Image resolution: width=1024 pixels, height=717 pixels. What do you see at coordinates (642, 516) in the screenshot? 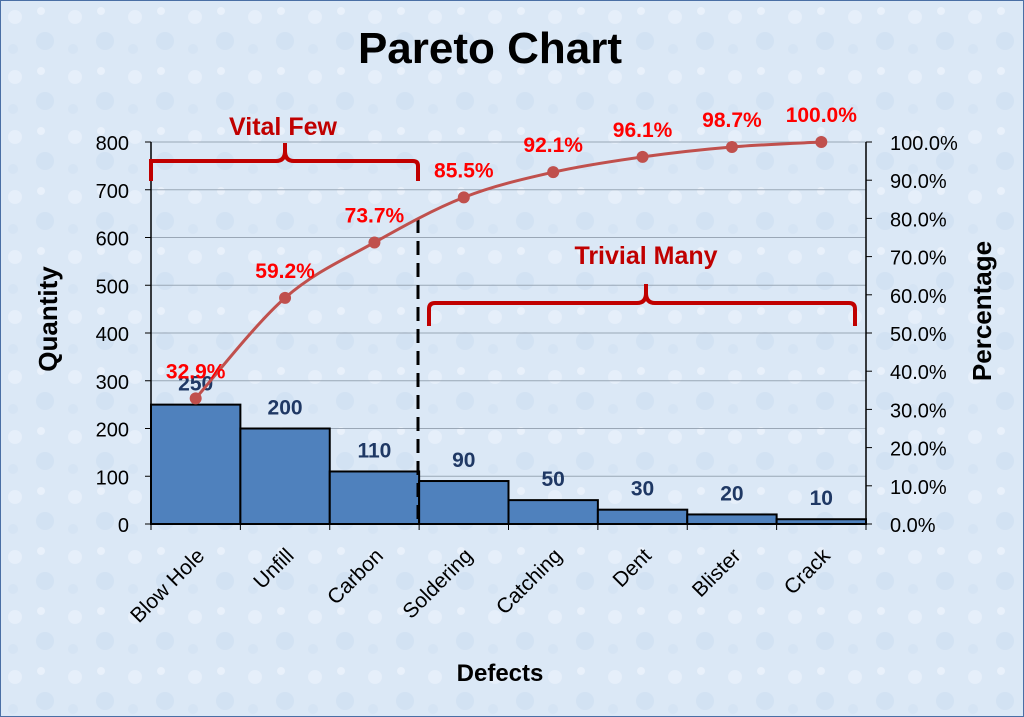
I see `bar-dent` at bounding box center [642, 516].